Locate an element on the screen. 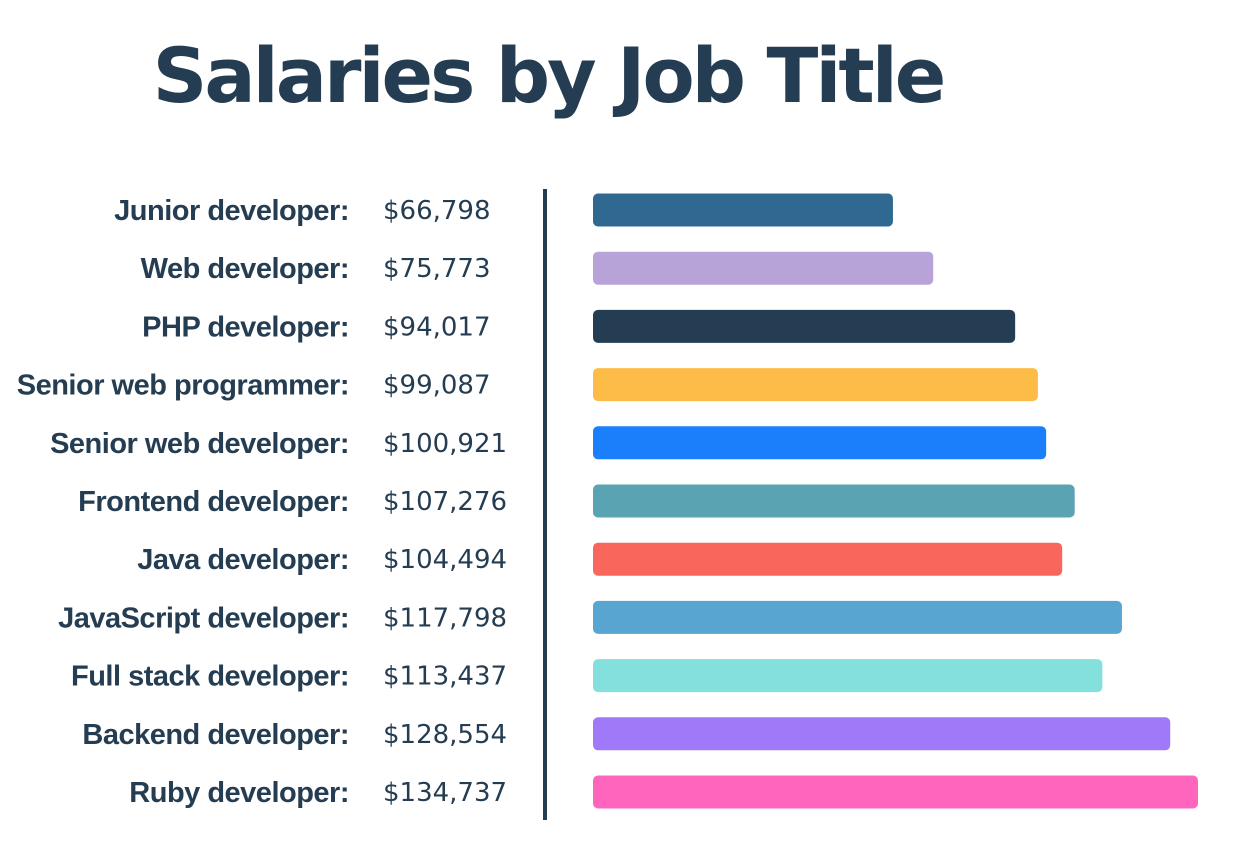  value-label: $134,737 is located at coordinates (445, 793).